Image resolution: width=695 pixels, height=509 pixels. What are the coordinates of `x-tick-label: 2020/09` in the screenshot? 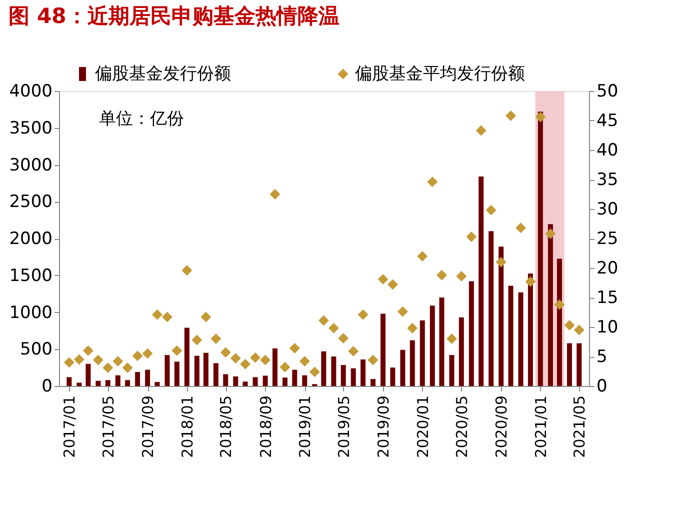 It's located at (501, 427).